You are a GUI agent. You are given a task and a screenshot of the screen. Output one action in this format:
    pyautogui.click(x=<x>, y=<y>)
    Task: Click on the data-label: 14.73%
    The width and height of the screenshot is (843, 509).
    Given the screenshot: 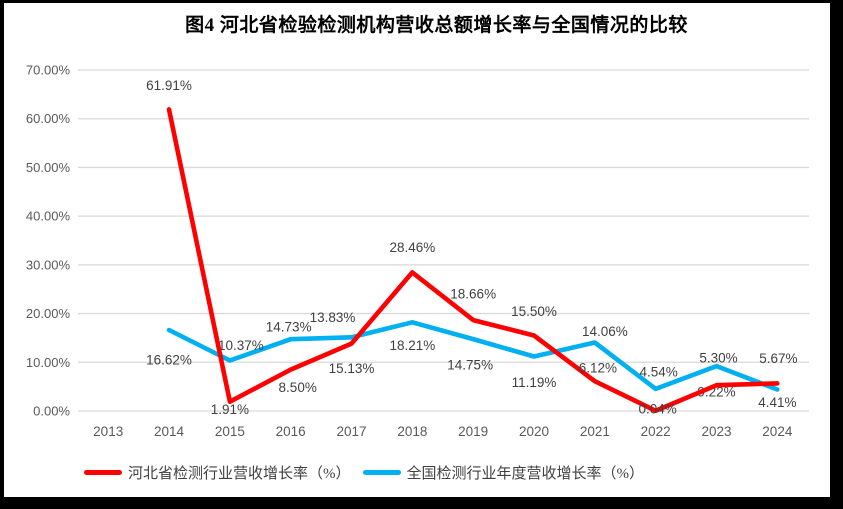 What is the action you would take?
    pyautogui.click(x=289, y=327)
    